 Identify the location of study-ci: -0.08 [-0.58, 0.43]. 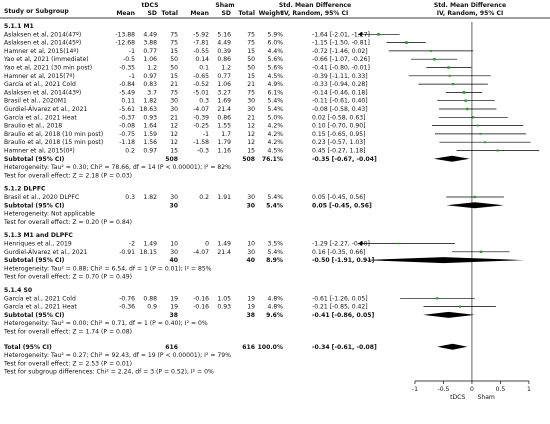
(340, 109).